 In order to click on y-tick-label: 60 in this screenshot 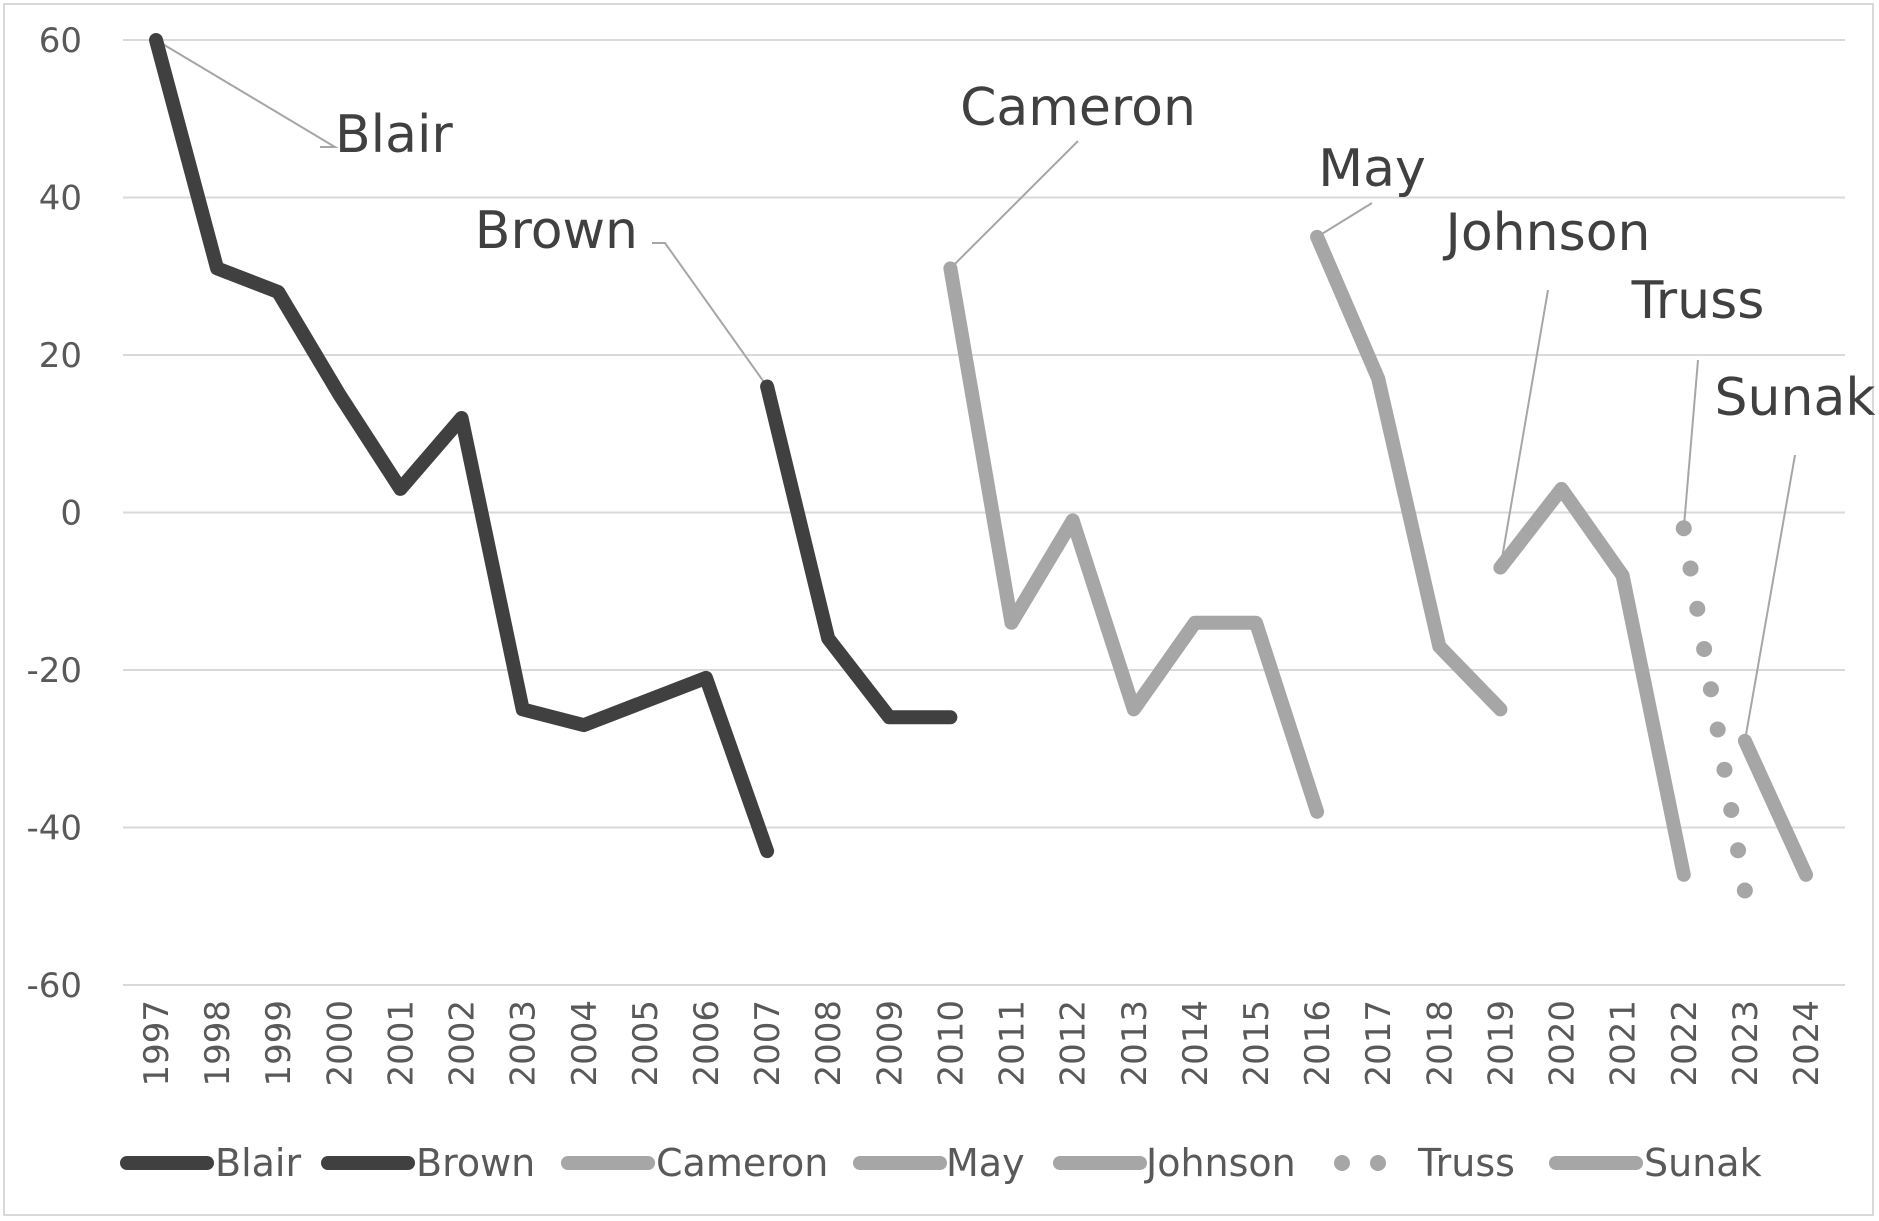, I will do `click(60, 41)`.